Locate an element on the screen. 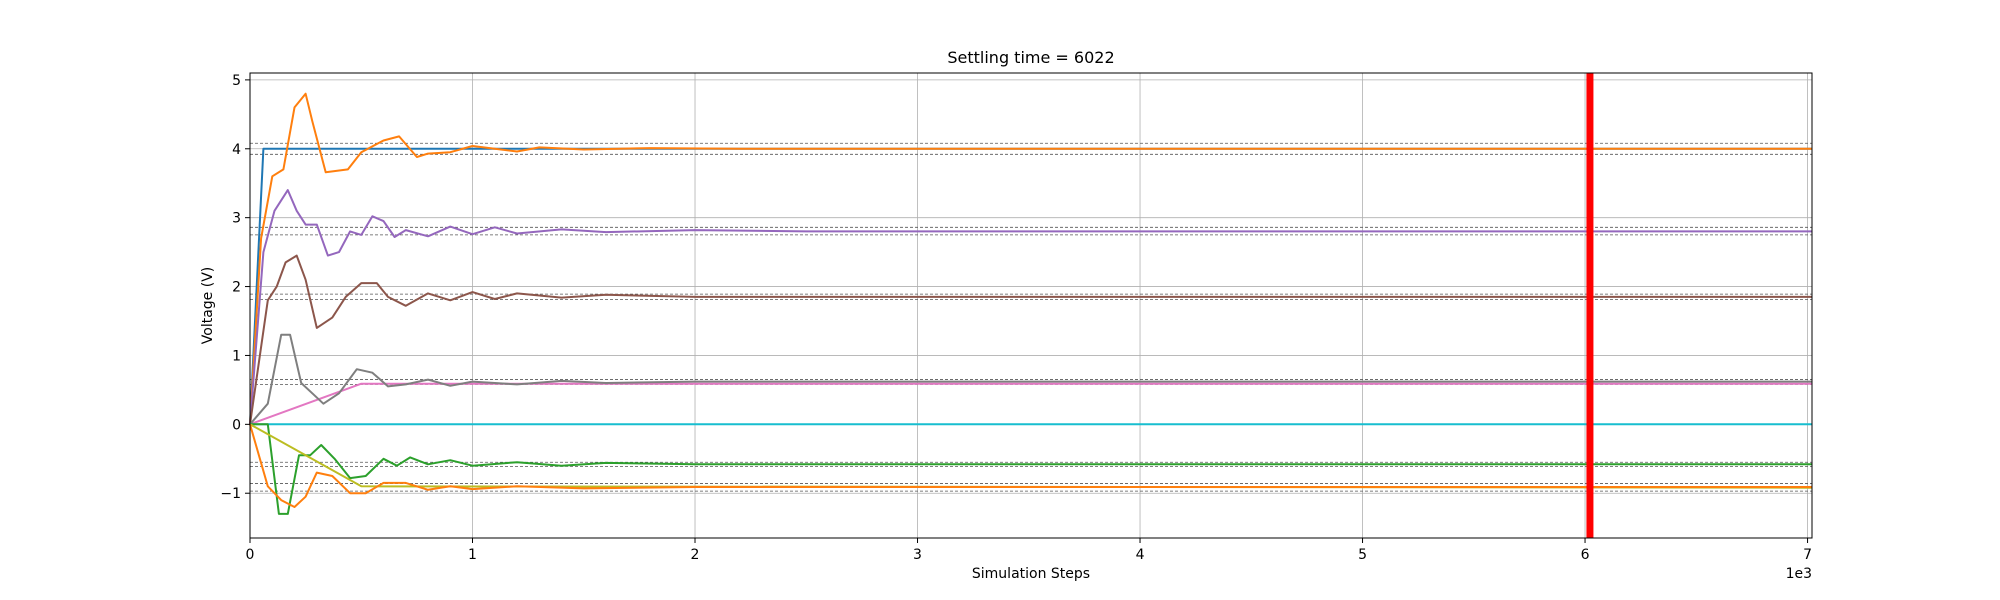 Image resolution: width=2000 pixels, height=600 pixels. y-tick-label: 4 is located at coordinates (236, 150).